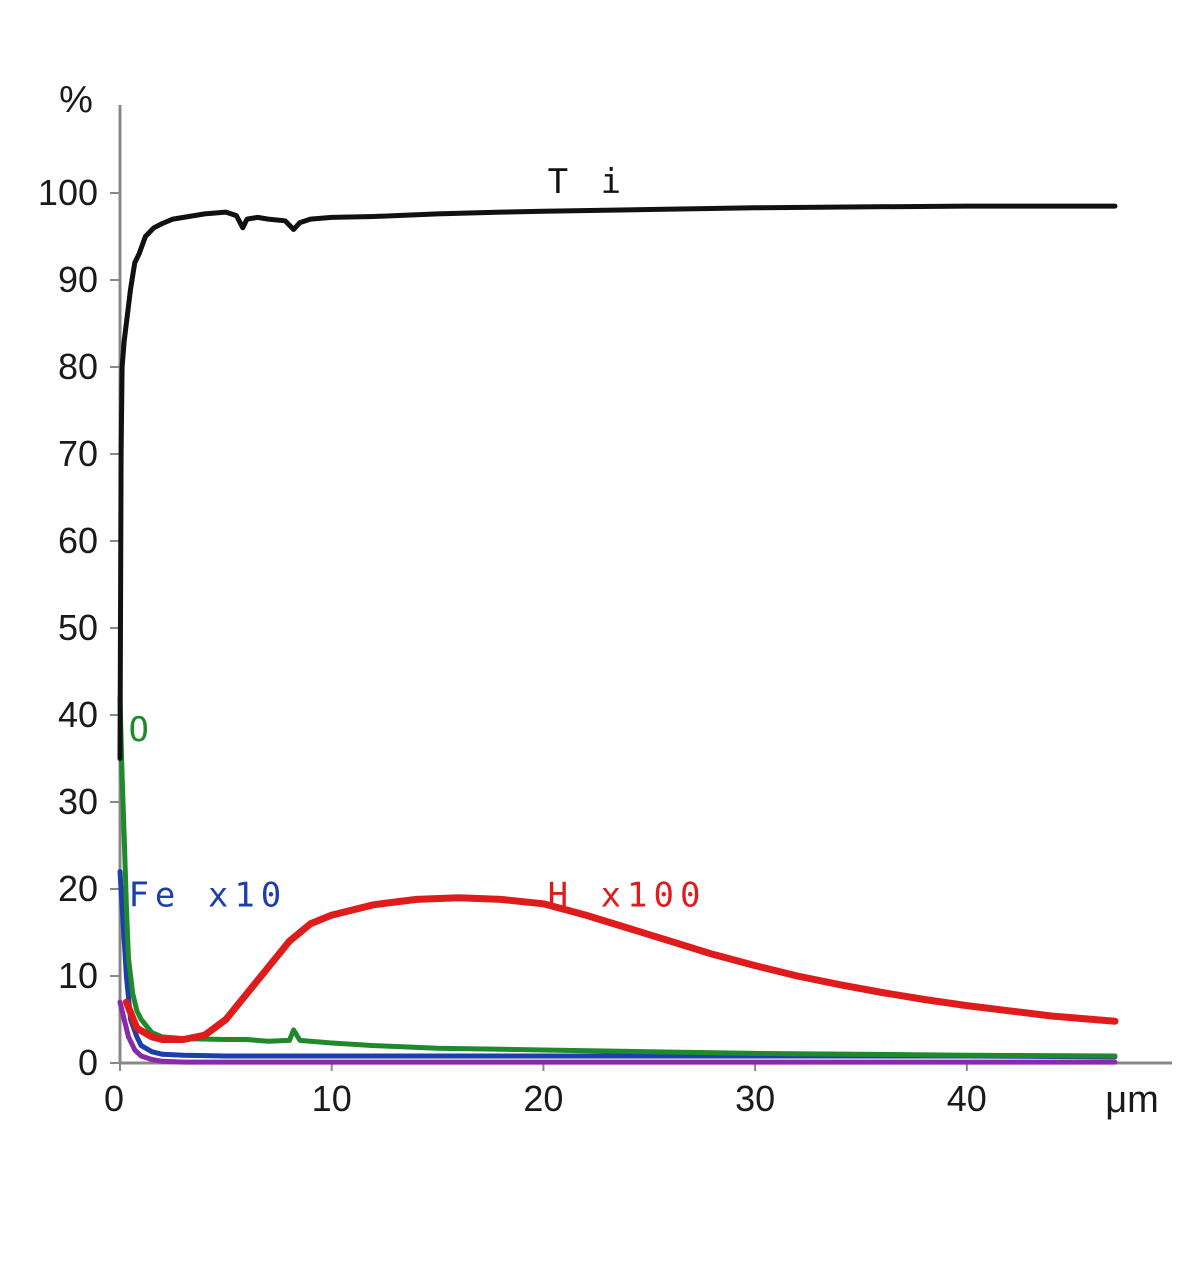 The image size is (1200, 1272). What do you see at coordinates (207, 895) in the screenshot?
I see `series-label-fe: Fe x10` at bounding box center [207, 895].